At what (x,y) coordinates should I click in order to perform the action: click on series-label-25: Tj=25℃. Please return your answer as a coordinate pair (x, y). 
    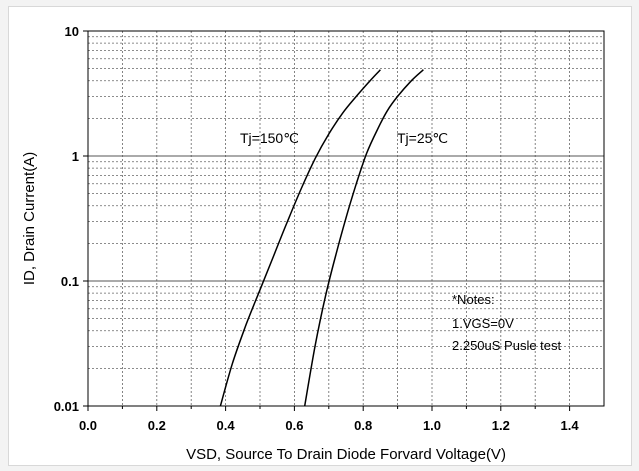
    Looking at the image, I should click on (422, 138).